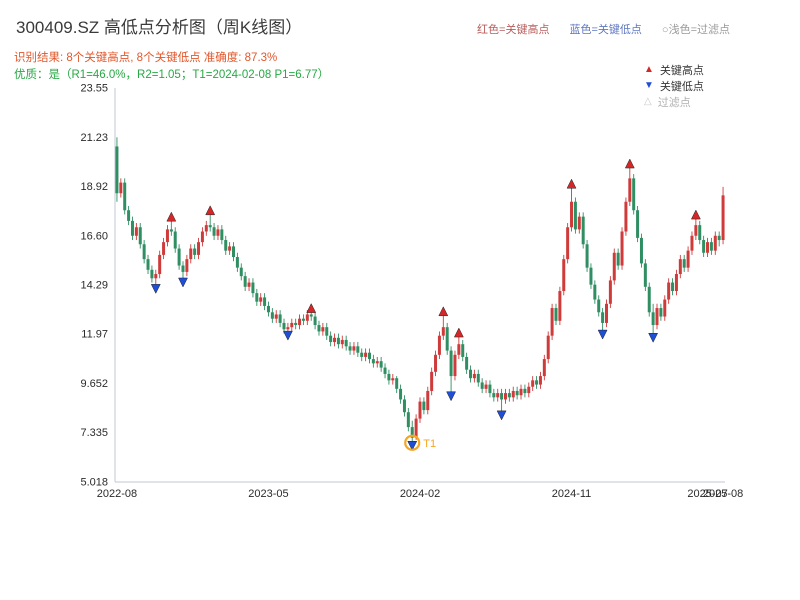 Image resolution: width=800 pixels, height=600 pixels. Describe the element at coordinates (429, 444) in the screenshot. I see `t1-label: T1` at that location.